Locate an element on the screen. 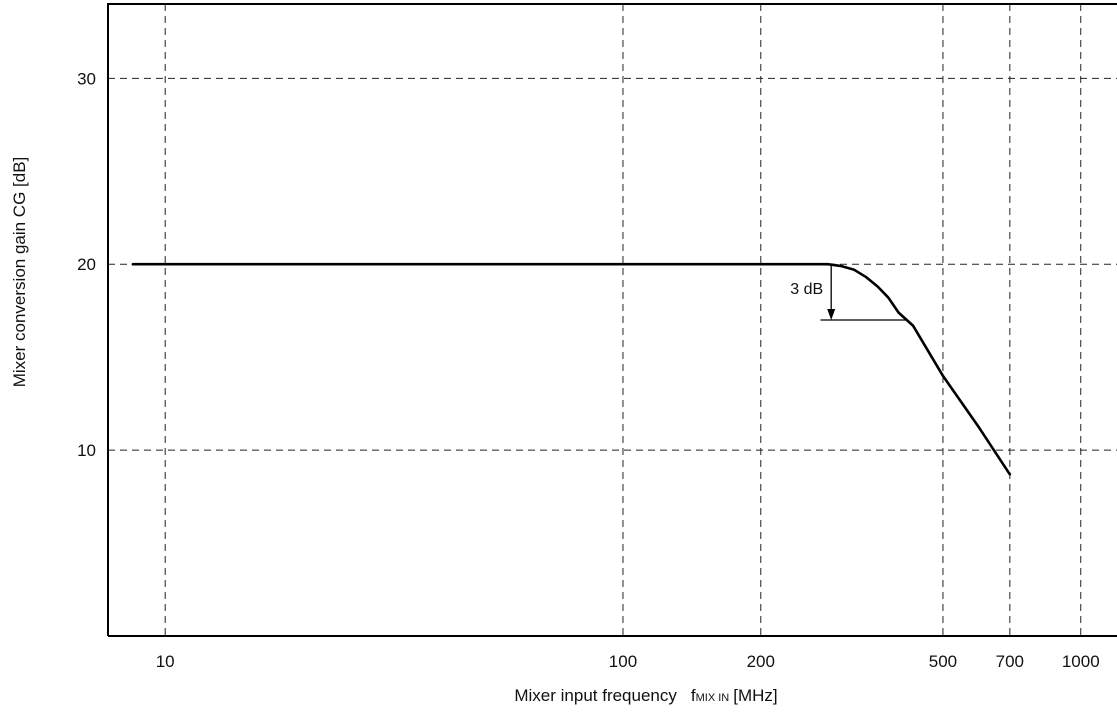 The image size is (1117, 716). arrow-head is located at coordinates (831, 314).